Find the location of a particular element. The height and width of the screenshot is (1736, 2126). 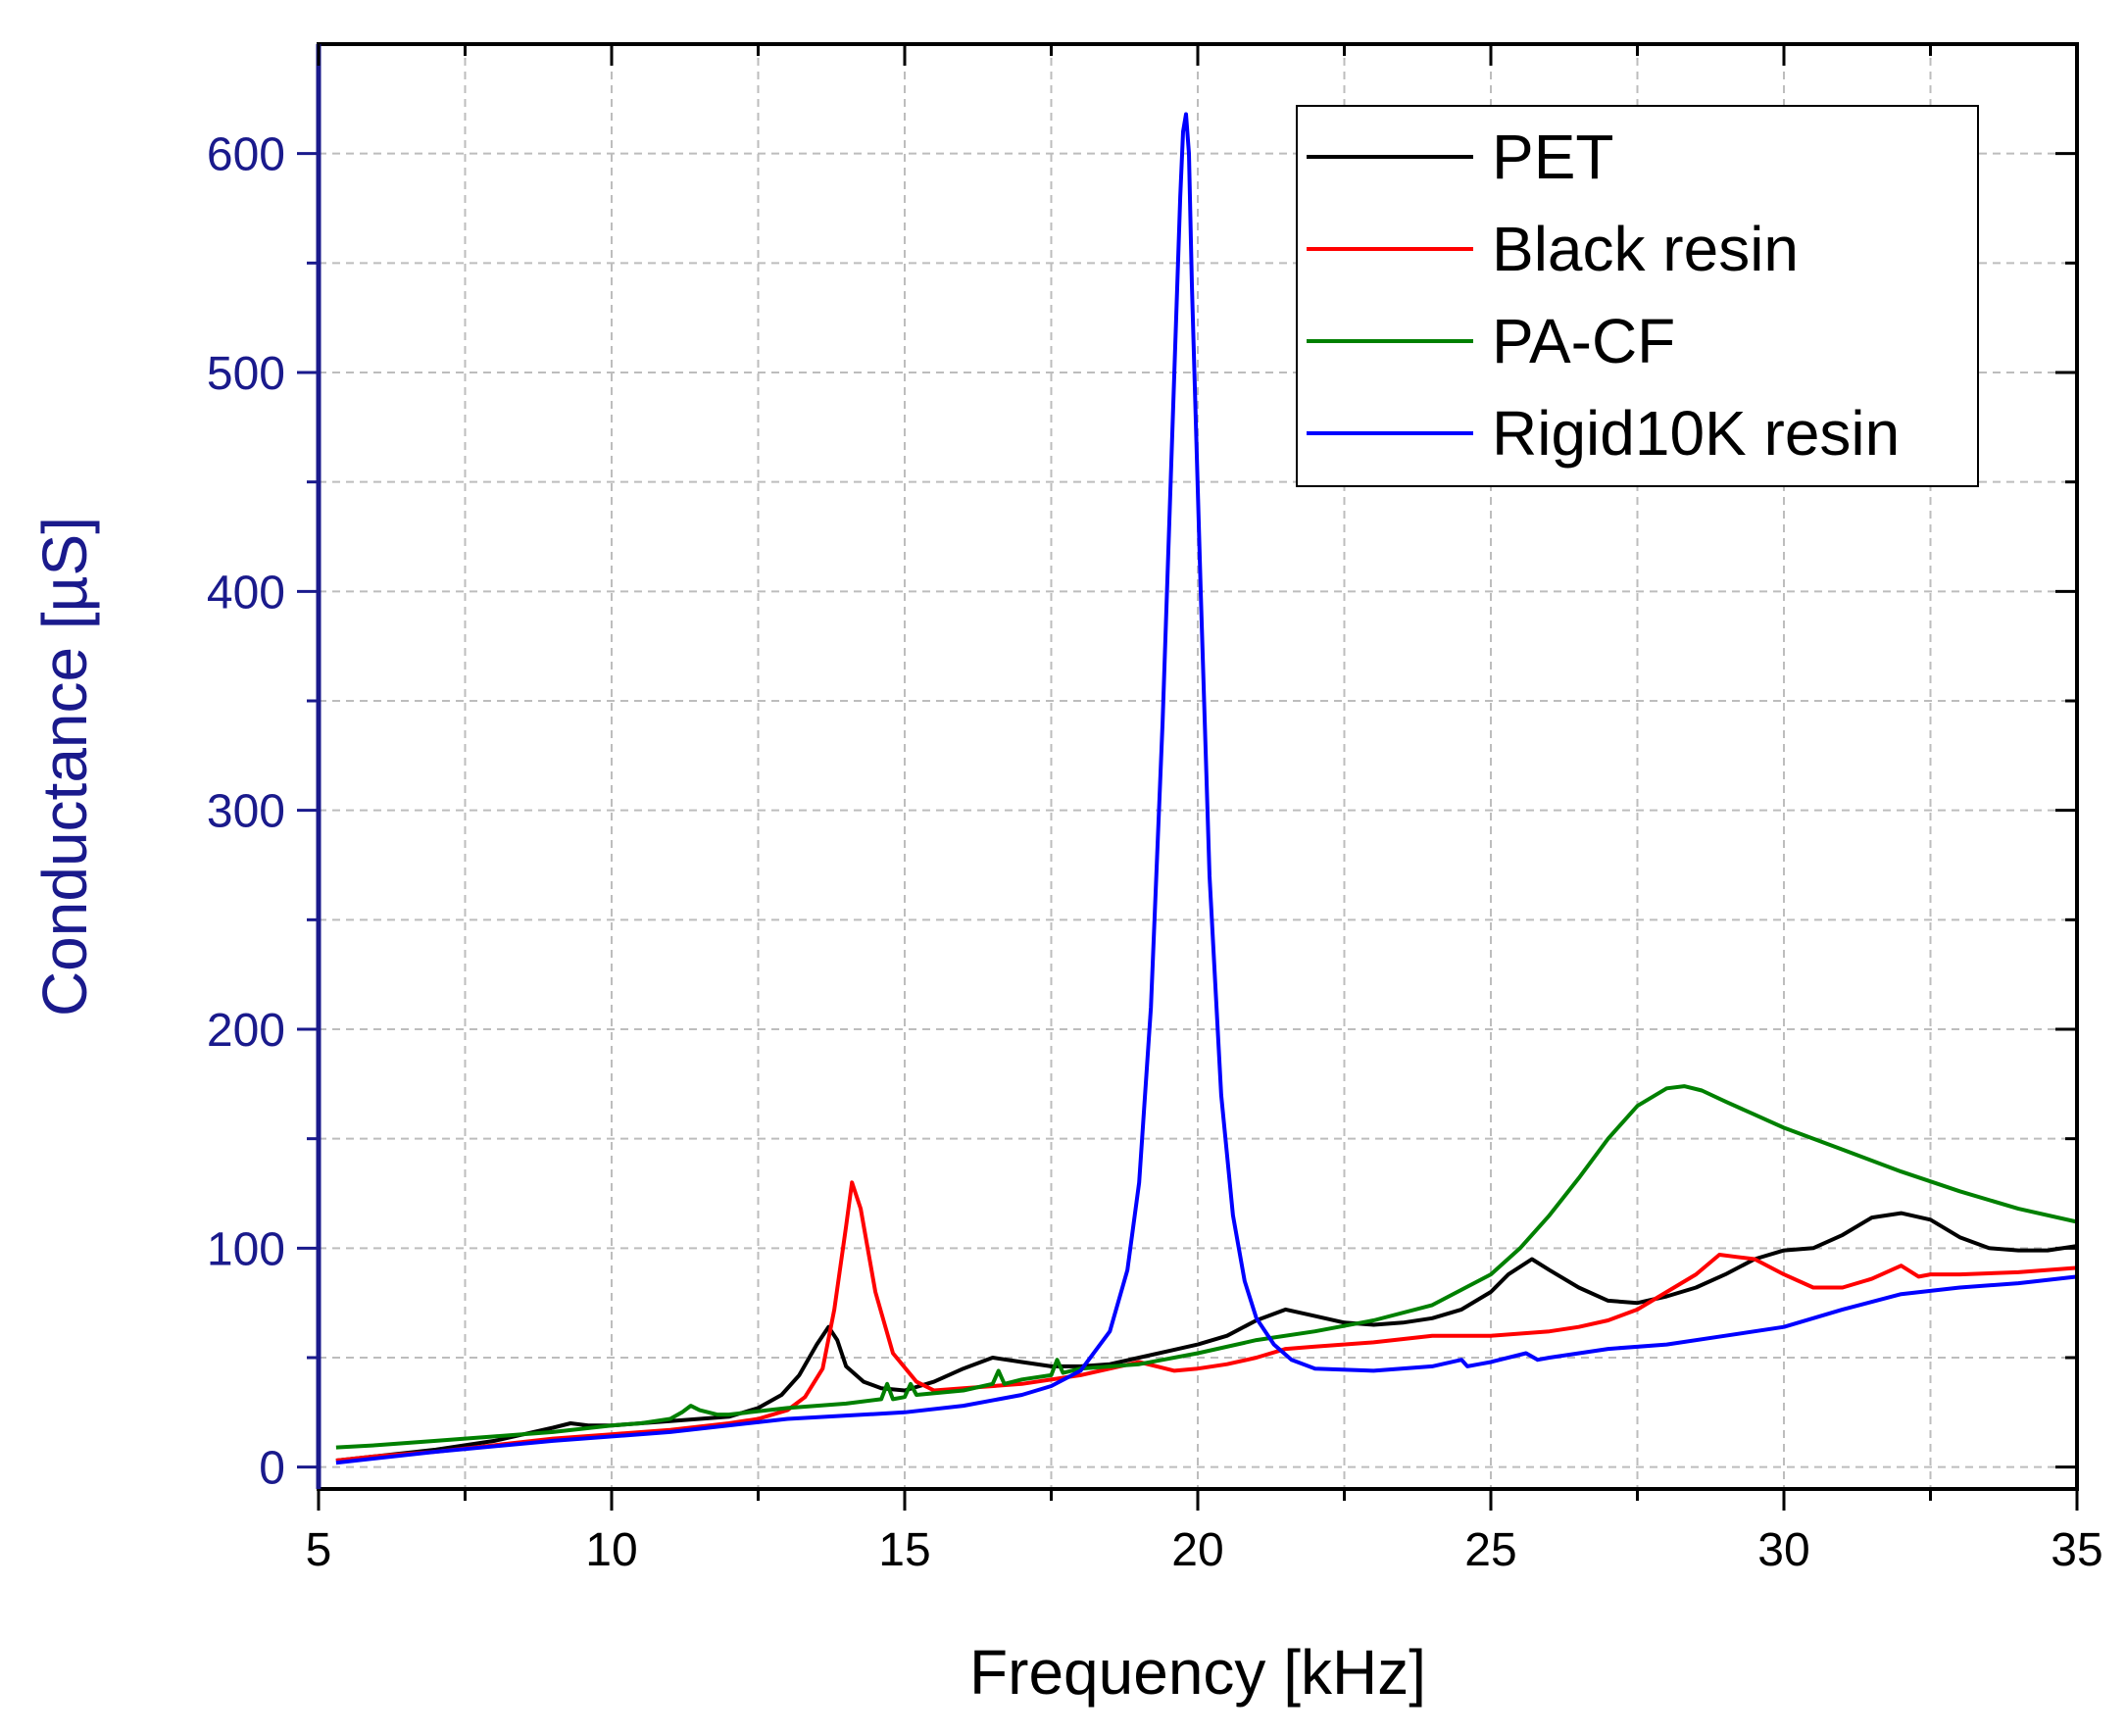

y-tick-label: 500 is located at coordinates (246, 374).